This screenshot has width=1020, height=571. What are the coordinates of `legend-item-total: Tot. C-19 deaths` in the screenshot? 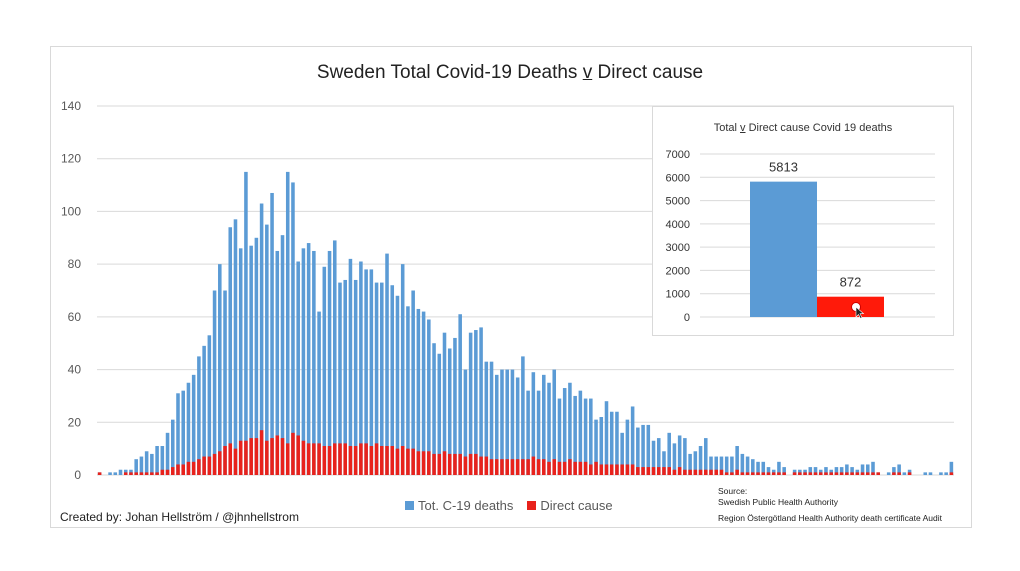 It's located at (459, 505).